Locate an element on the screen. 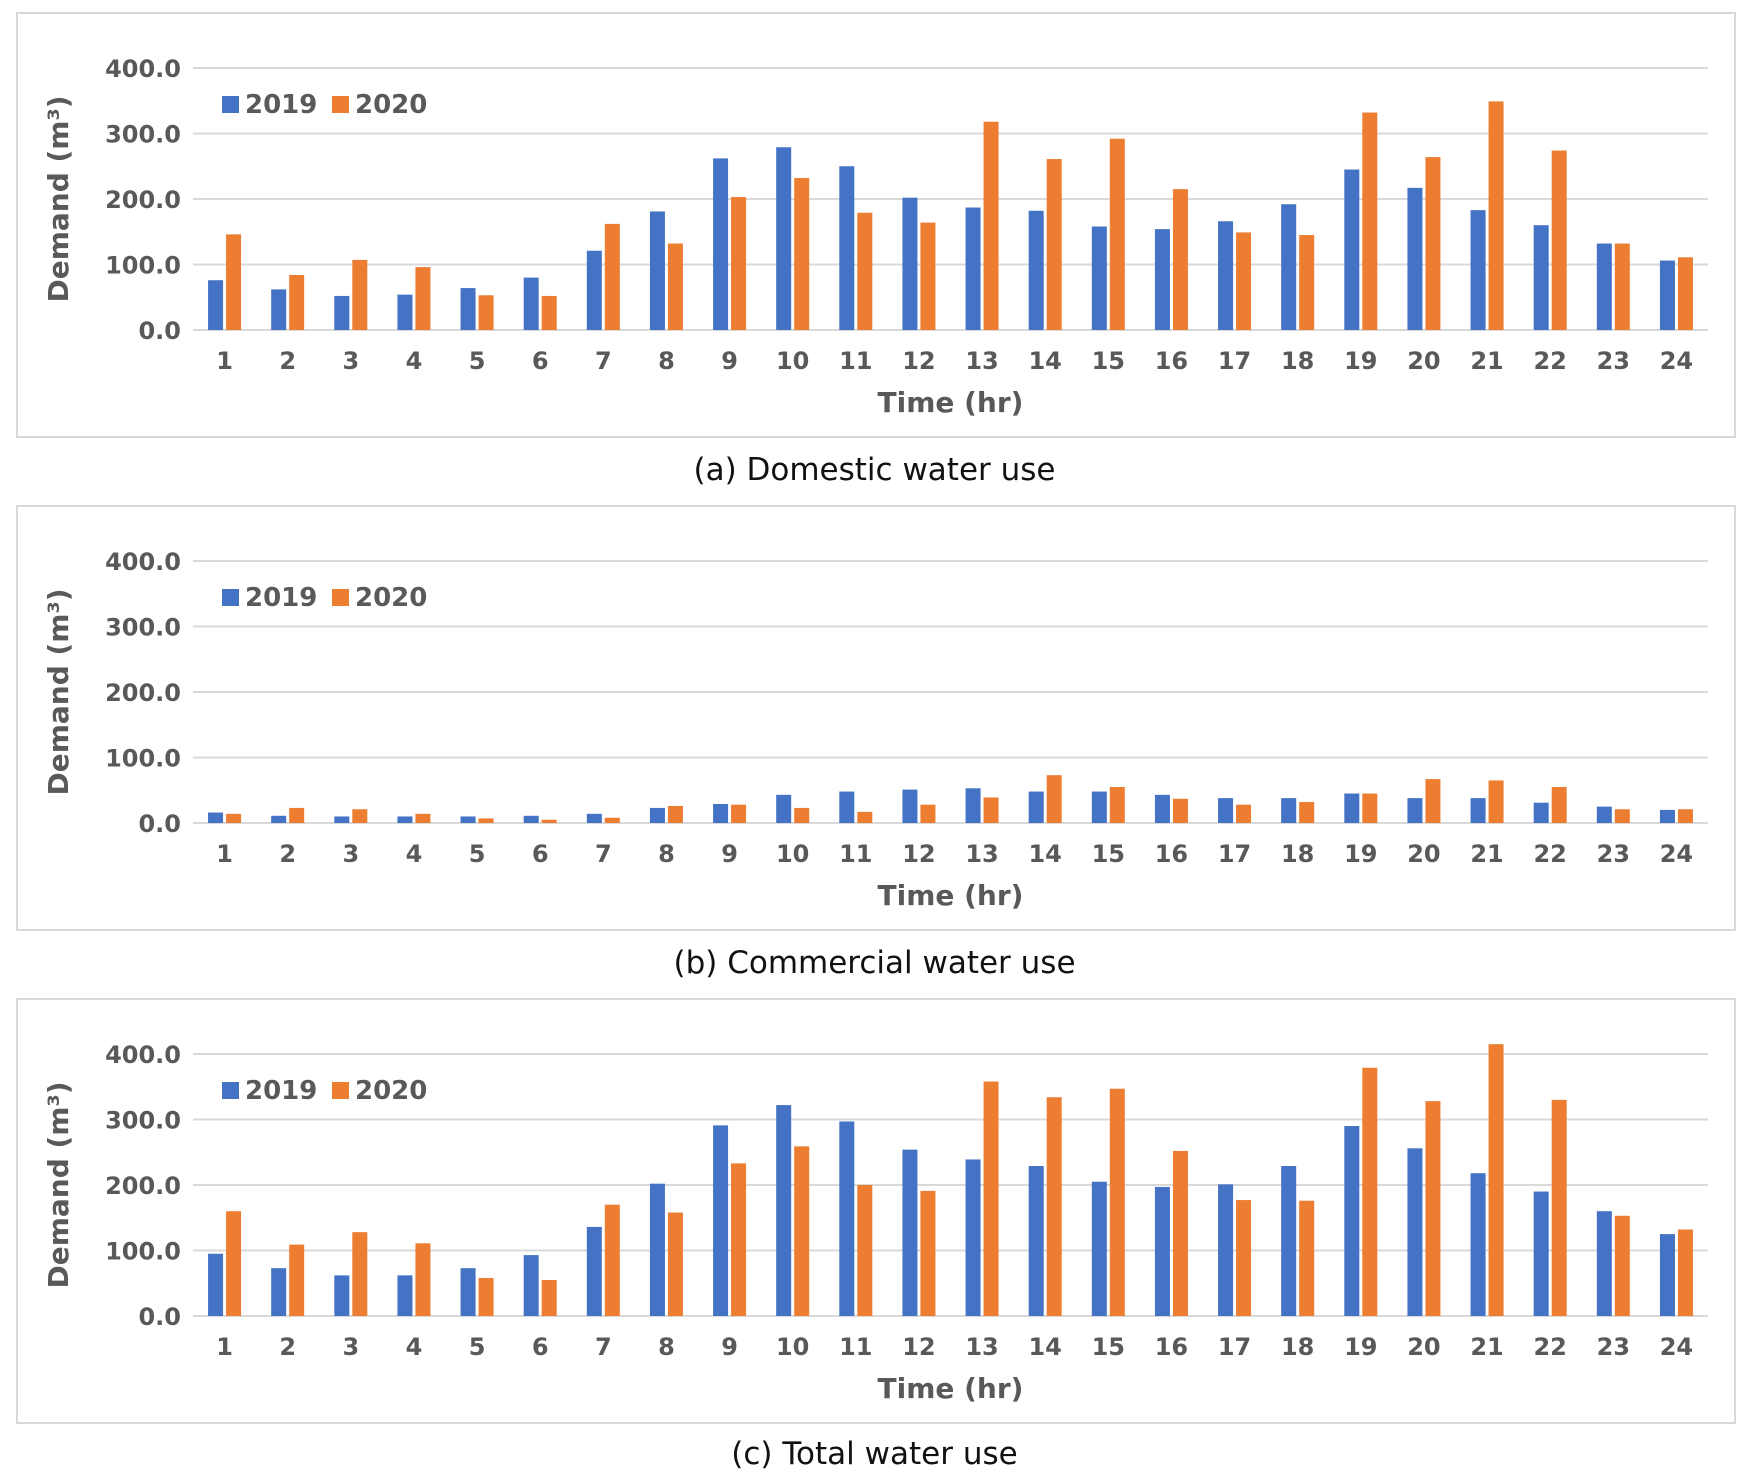  x-tick-label: 24 is located at coordinates (1676, 854).